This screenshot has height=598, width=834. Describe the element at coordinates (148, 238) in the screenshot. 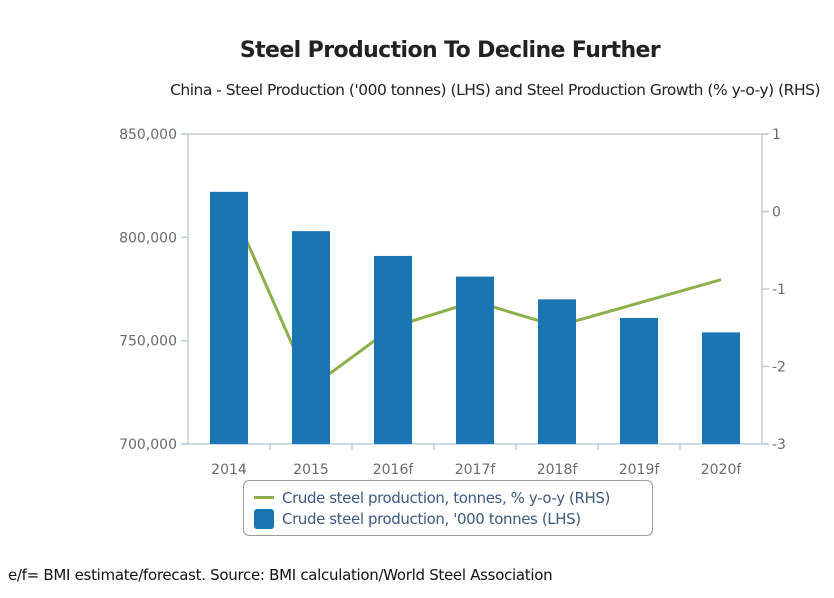

I see `left-tick-label: 800,000` at that location.